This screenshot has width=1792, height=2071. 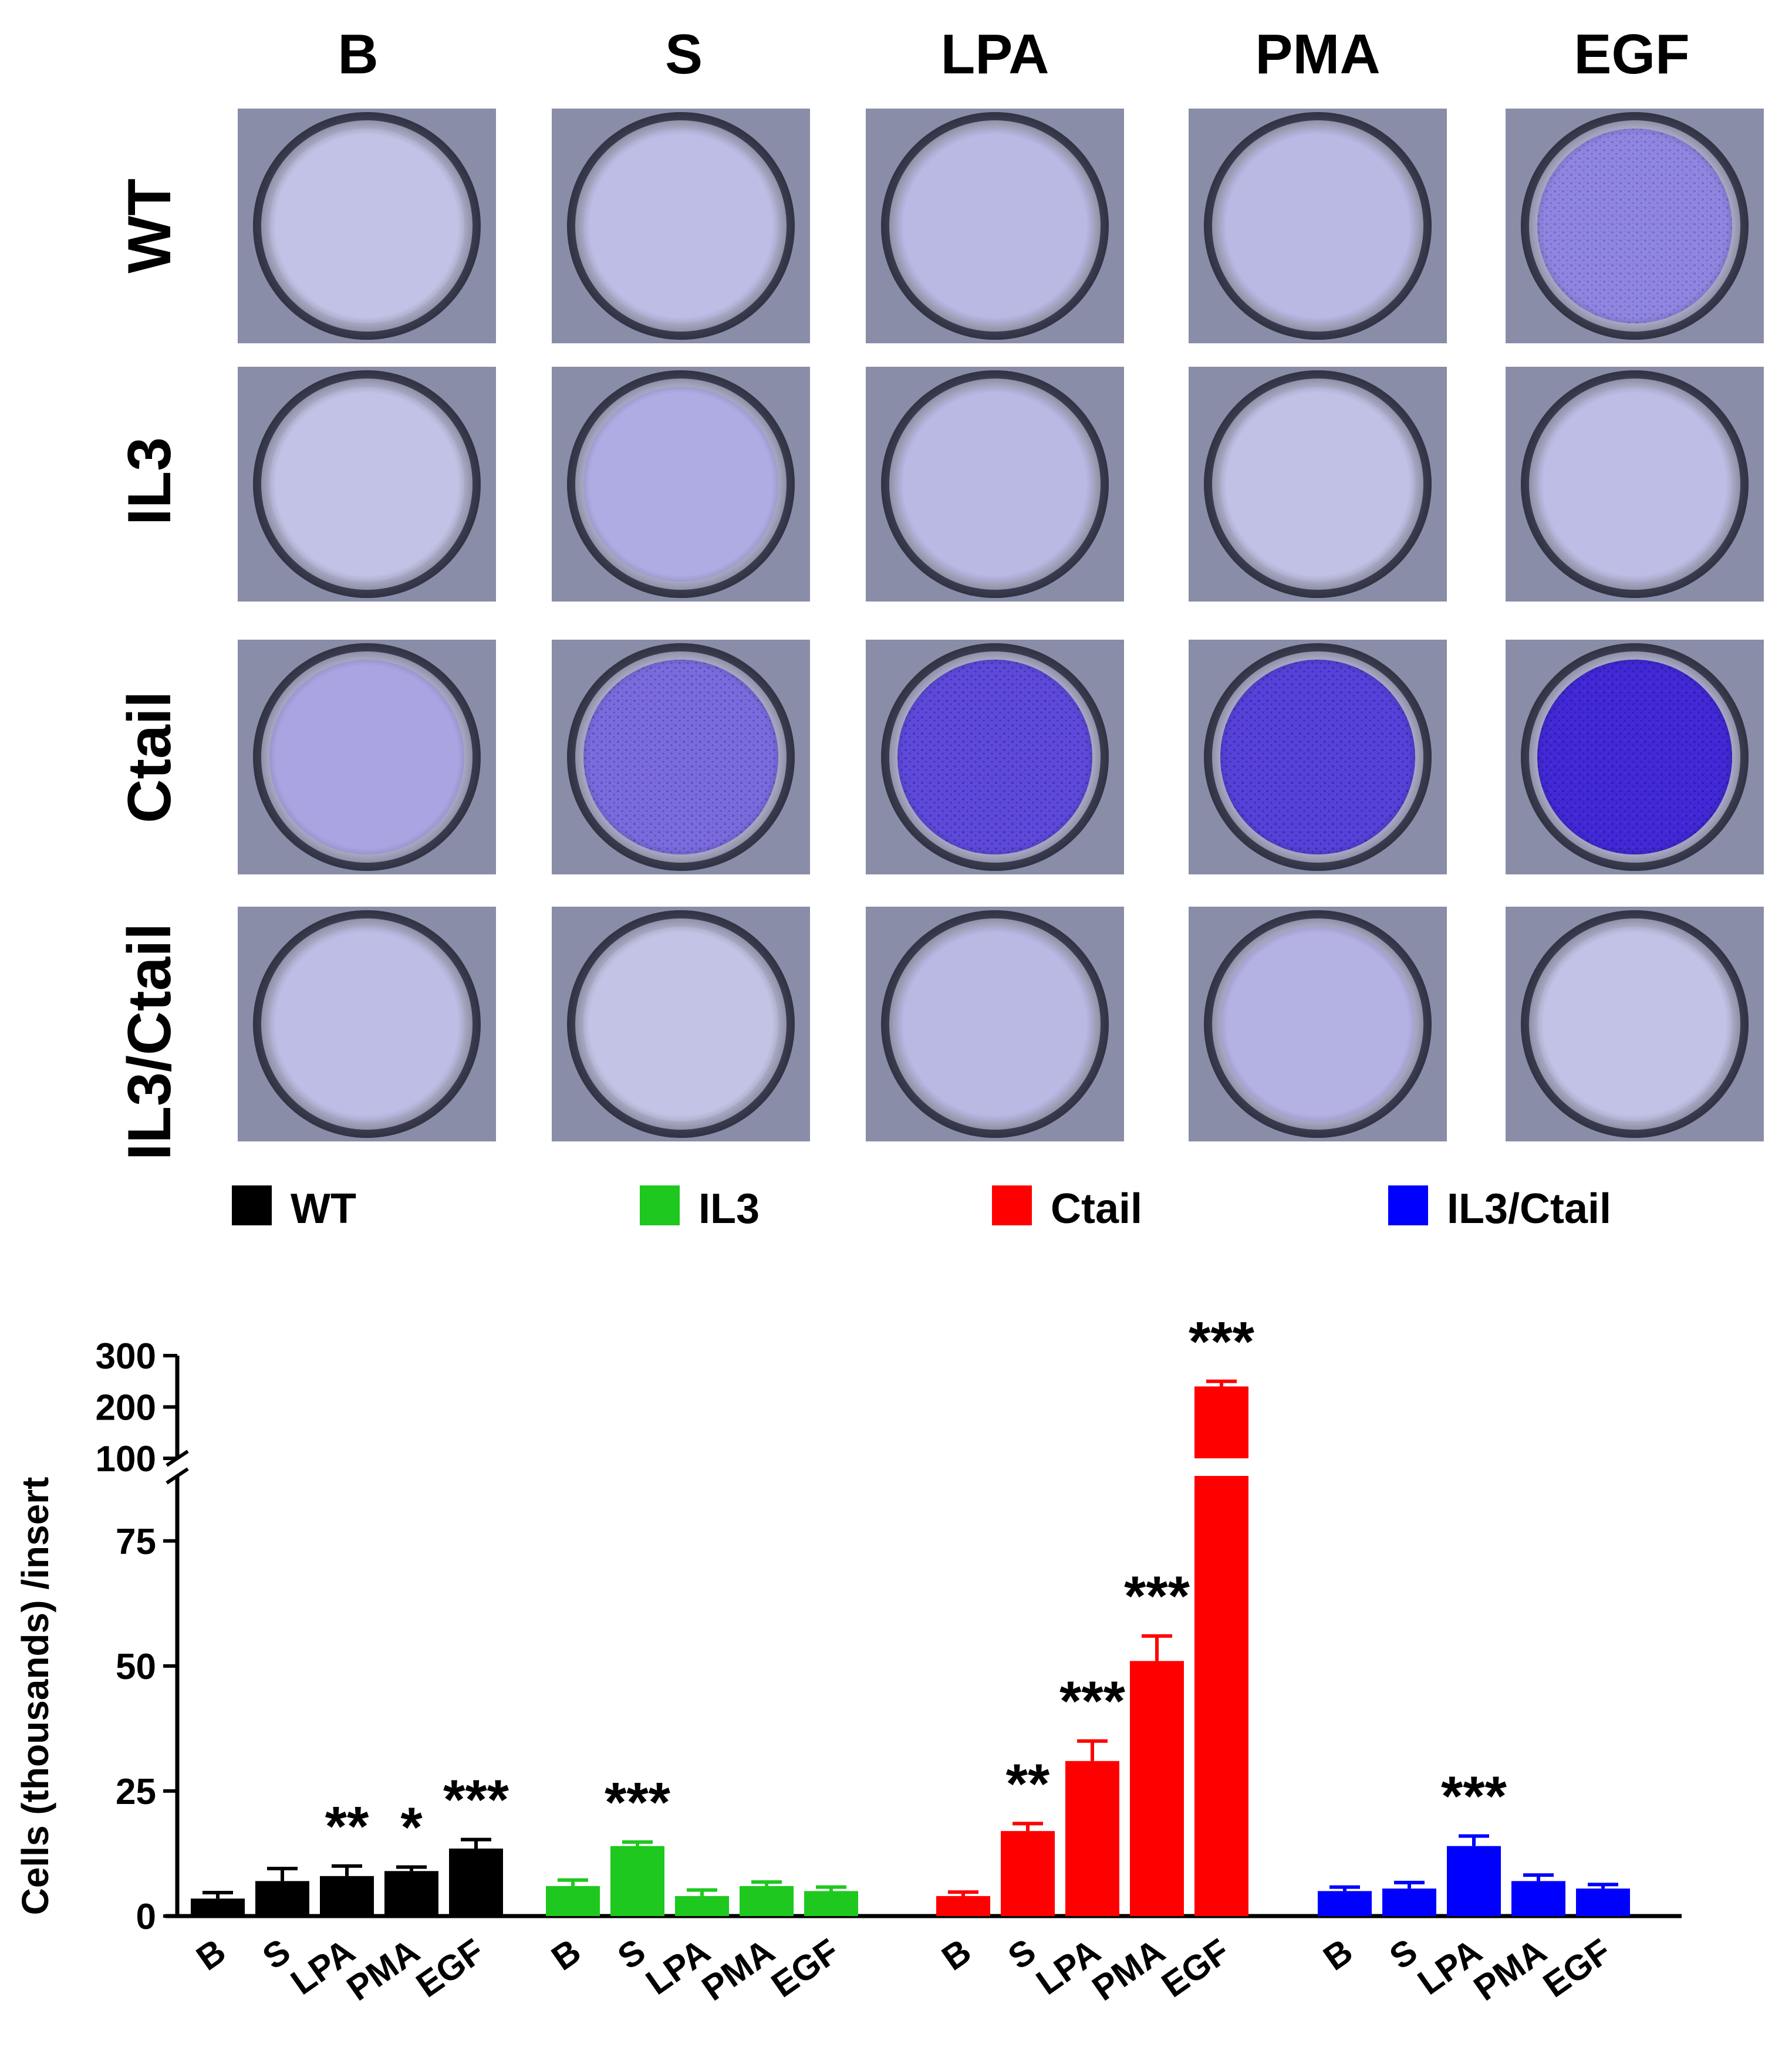 I want to click on legend-item-il3-ctail: IL3/Ctail, so click(x=1499, y=1208).